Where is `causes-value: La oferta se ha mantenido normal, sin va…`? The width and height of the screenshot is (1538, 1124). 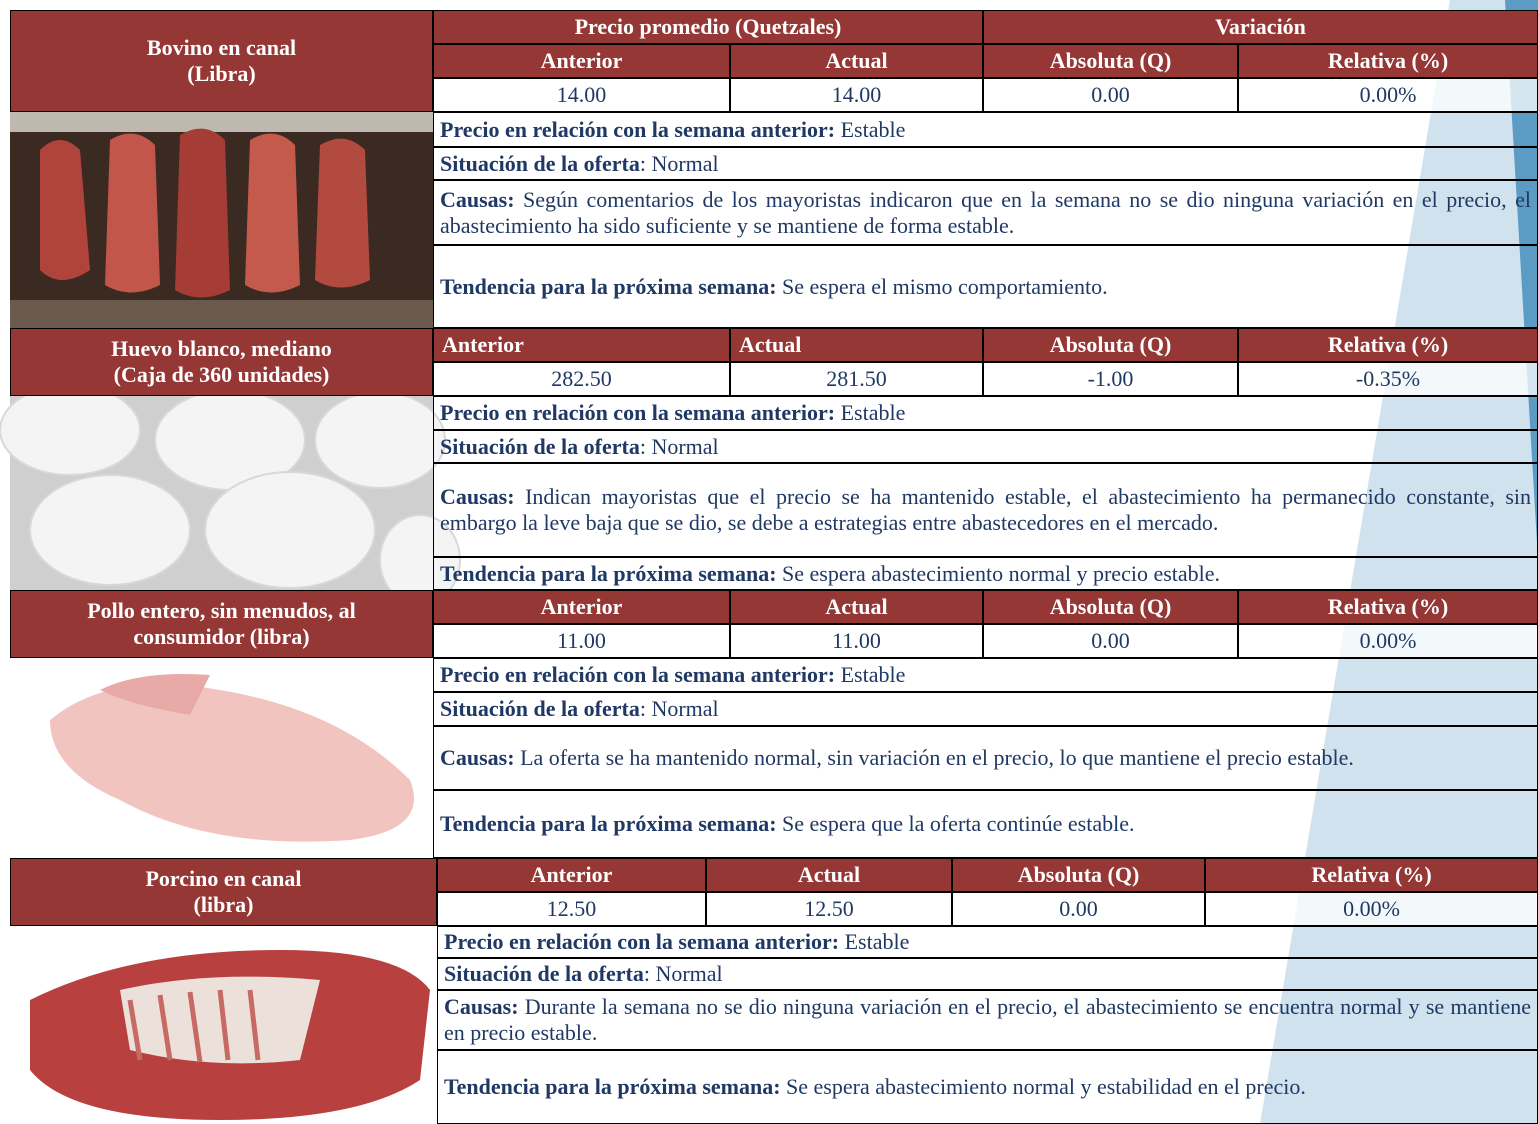 causes-value: La oferta se ha mantenido normal, sin va… is located at coordinates (937, 757).